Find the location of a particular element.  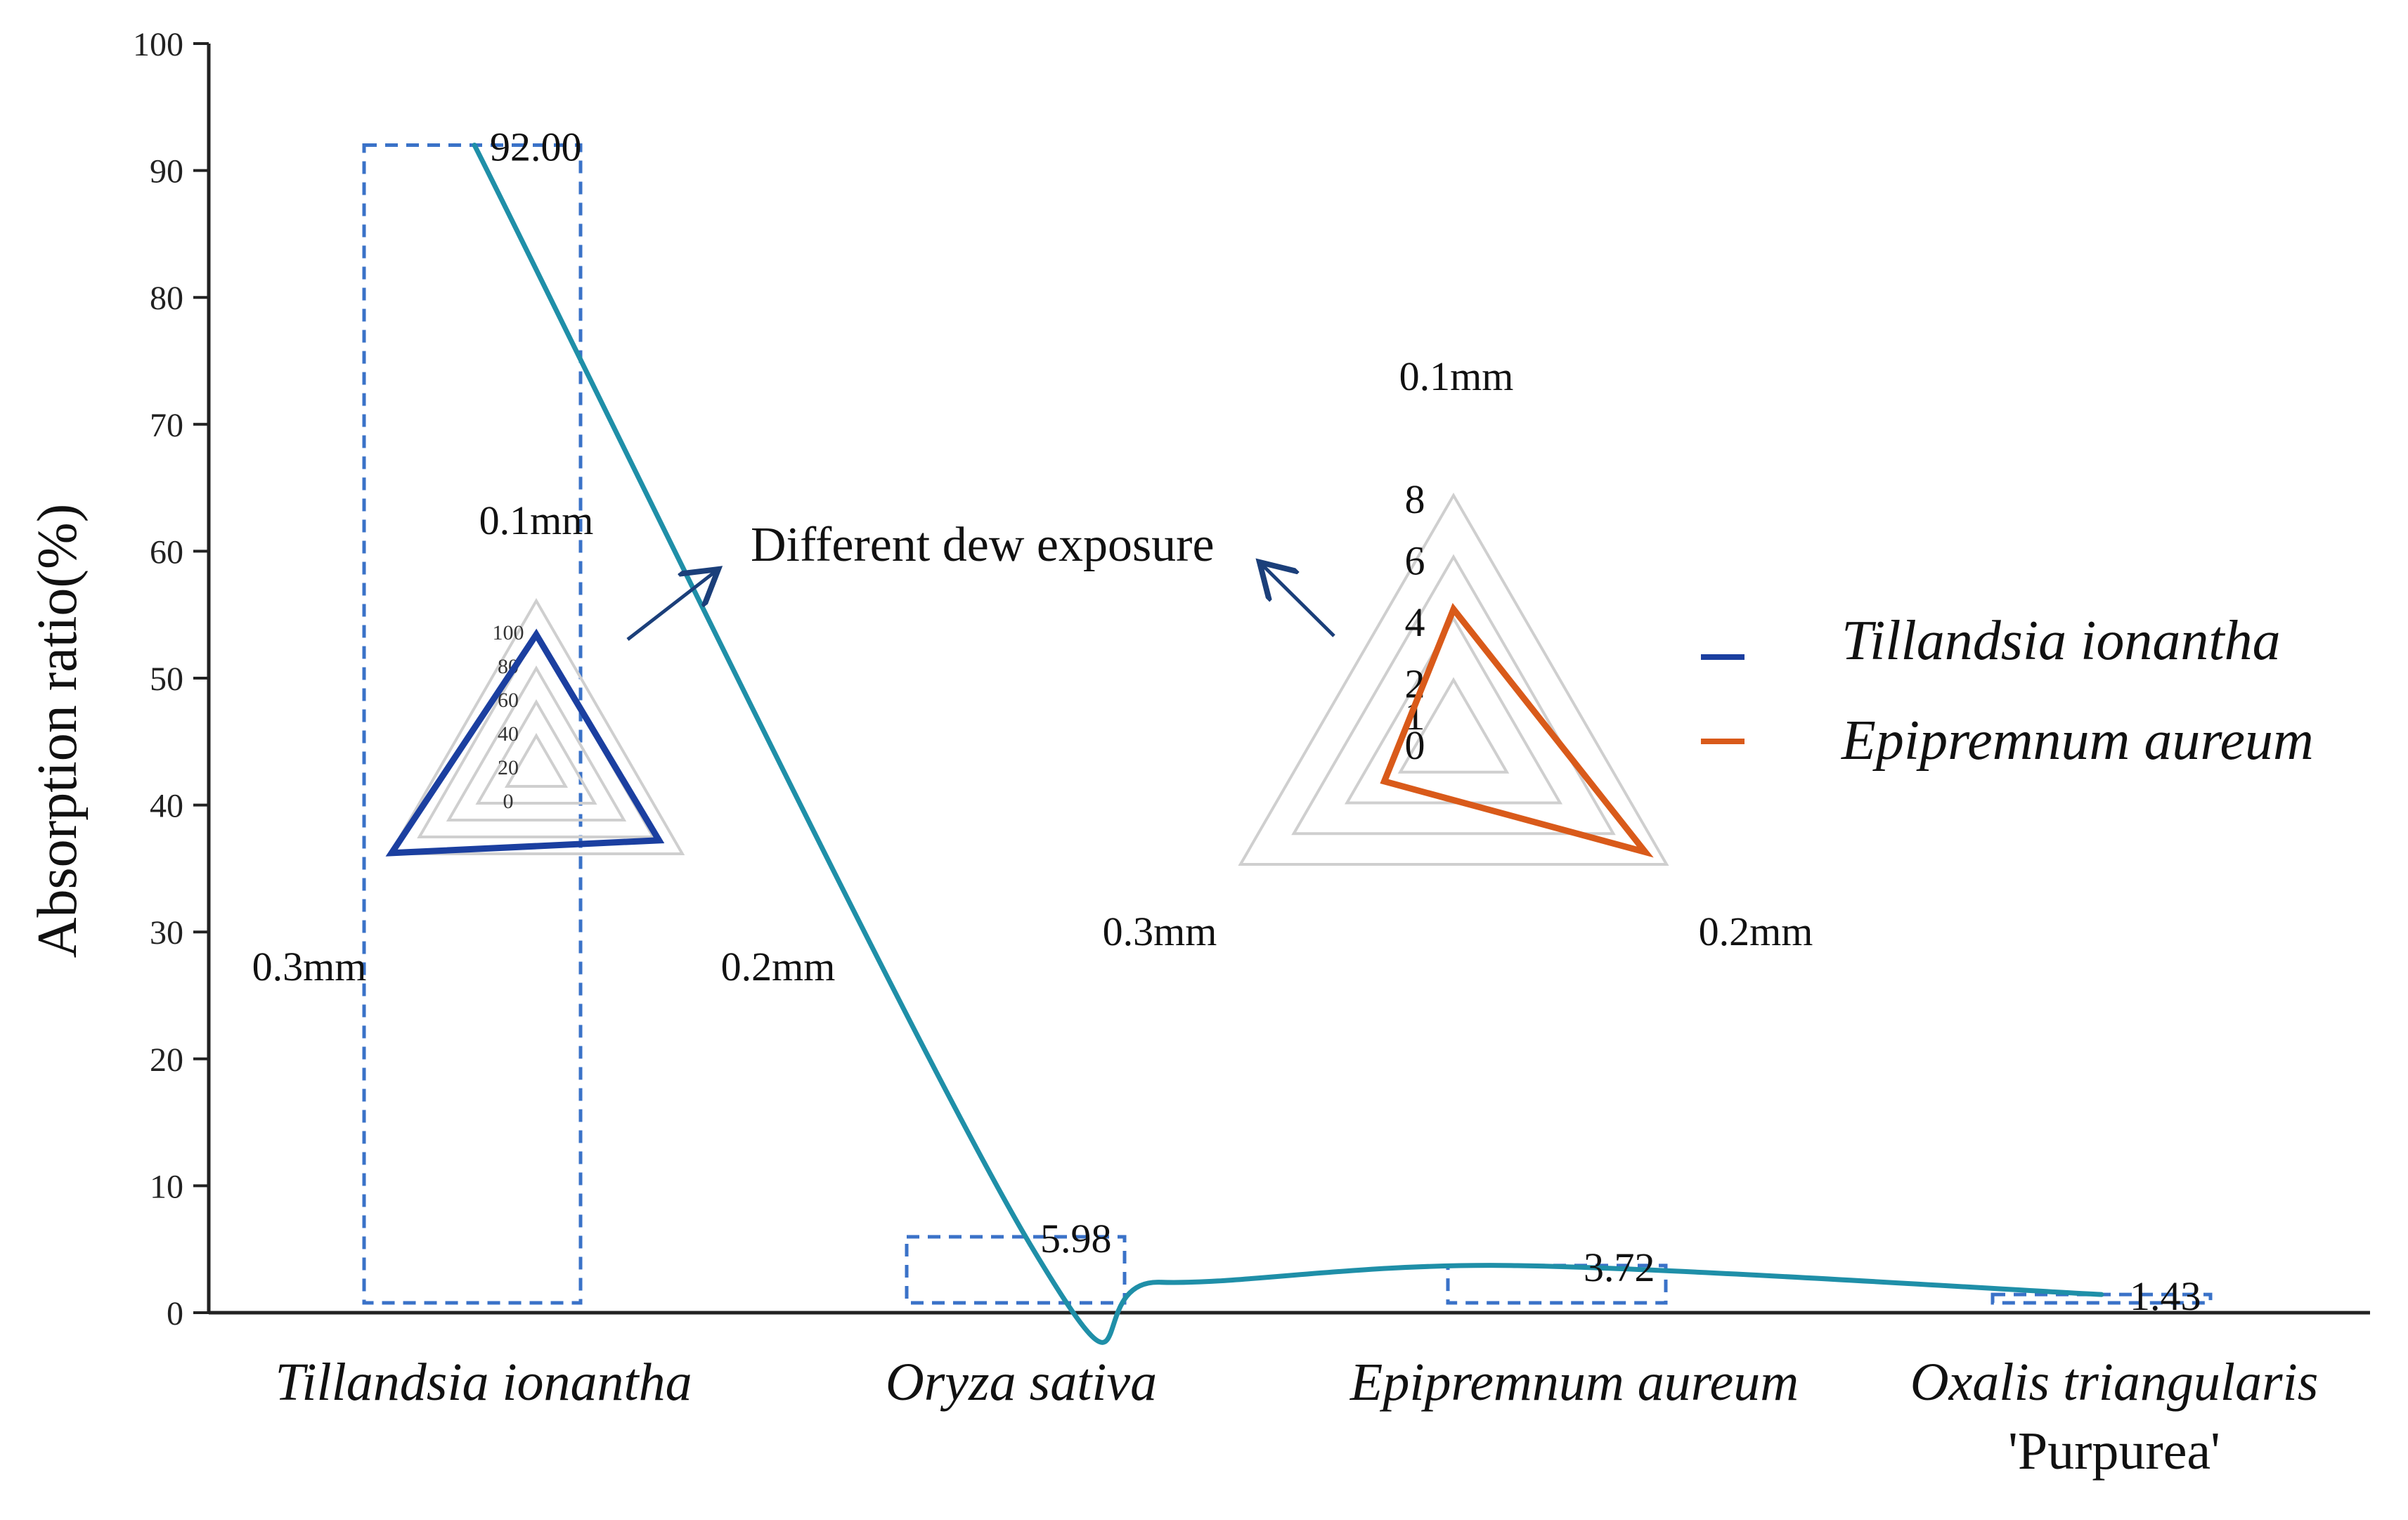

data-label: 5.98 is located at coordinates (1076, 1238).